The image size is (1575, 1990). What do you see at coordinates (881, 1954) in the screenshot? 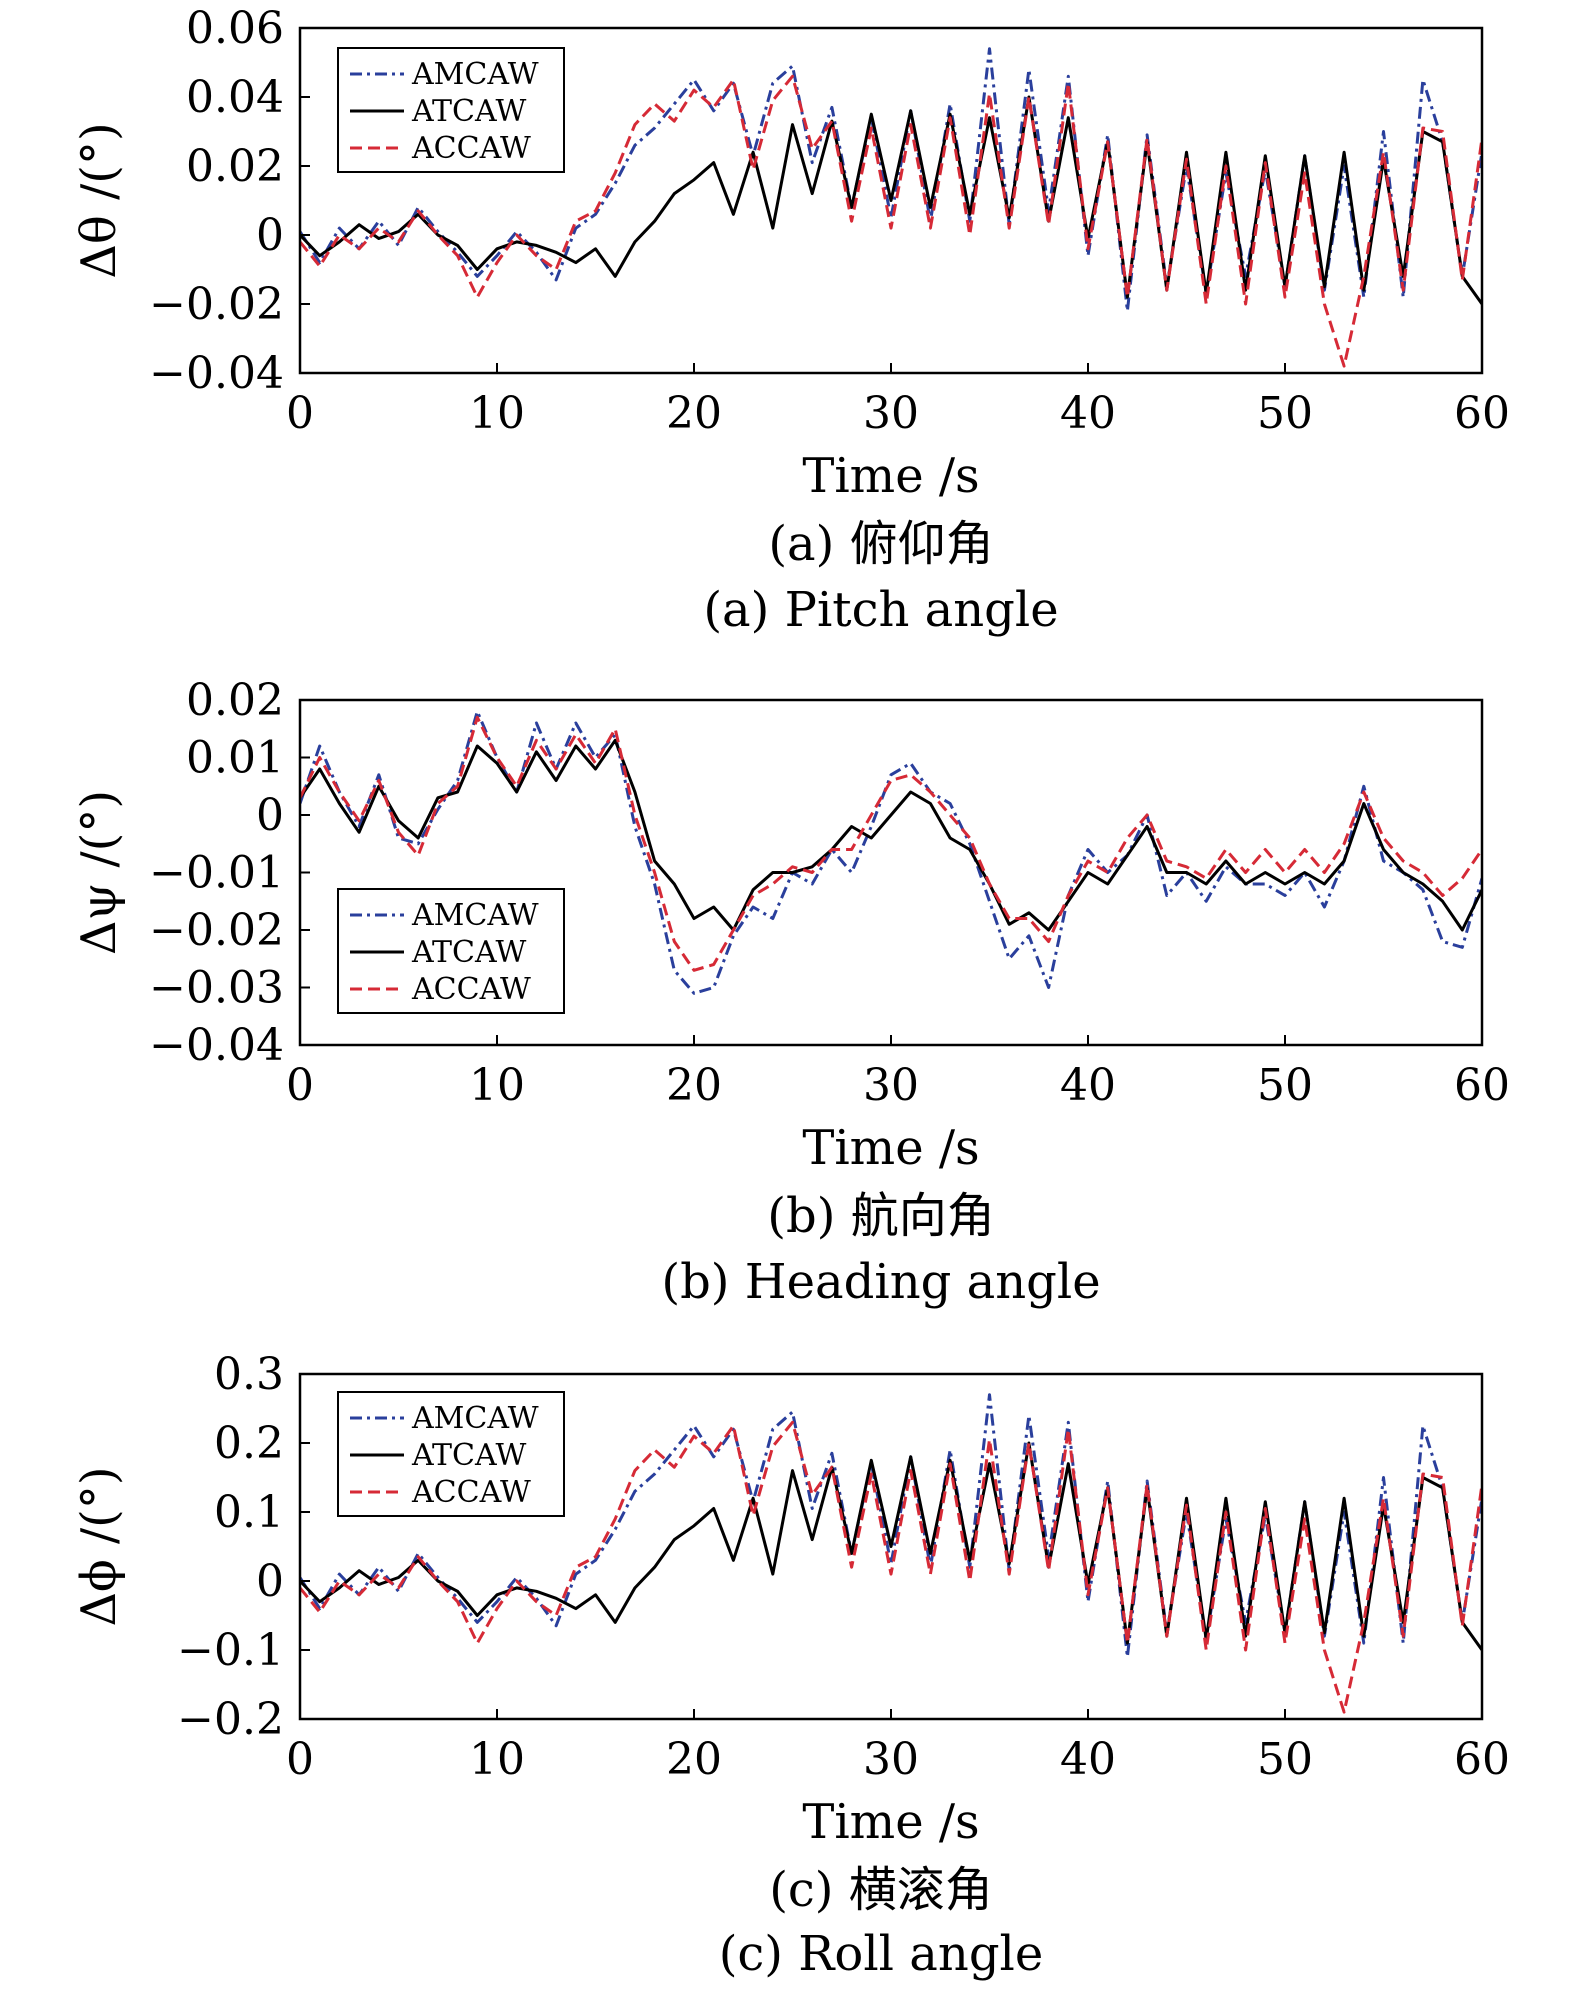
I see `caption-english: (c) Roll angle` at bounding box center [881, 1954].